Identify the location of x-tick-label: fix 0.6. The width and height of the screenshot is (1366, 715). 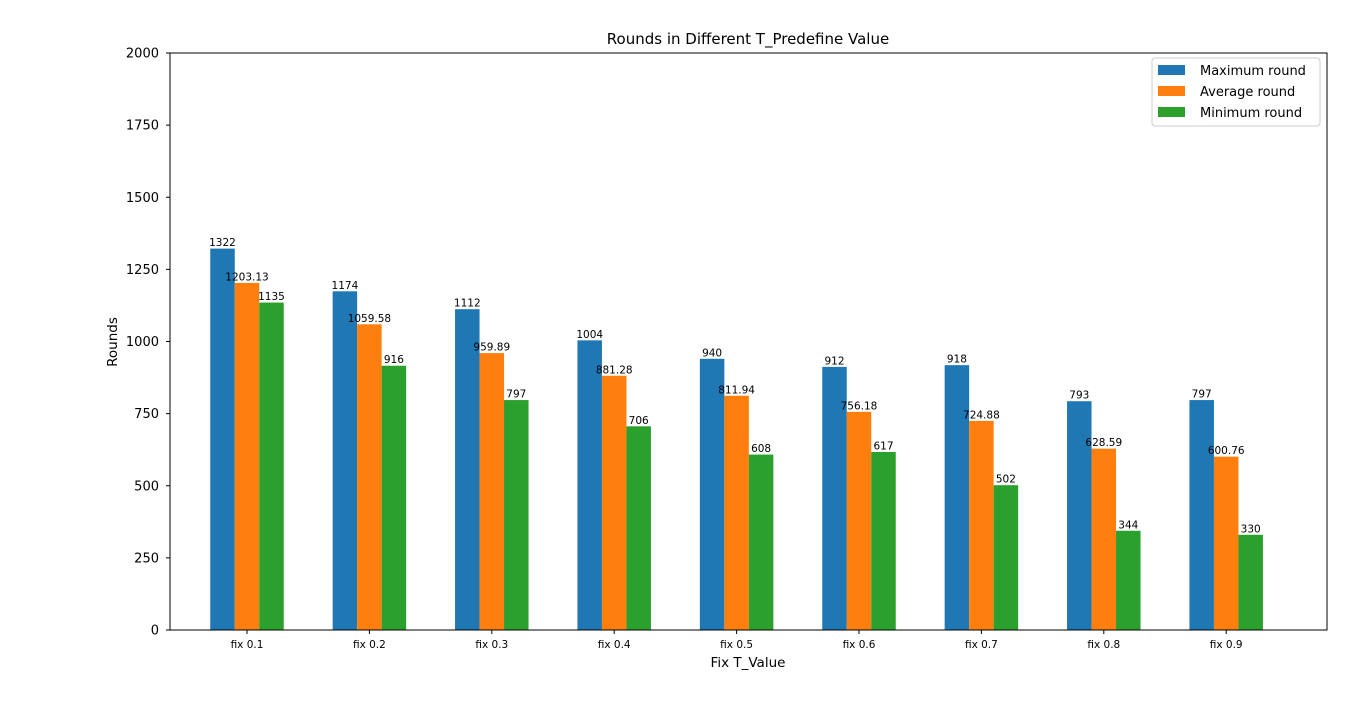
(859, 645).